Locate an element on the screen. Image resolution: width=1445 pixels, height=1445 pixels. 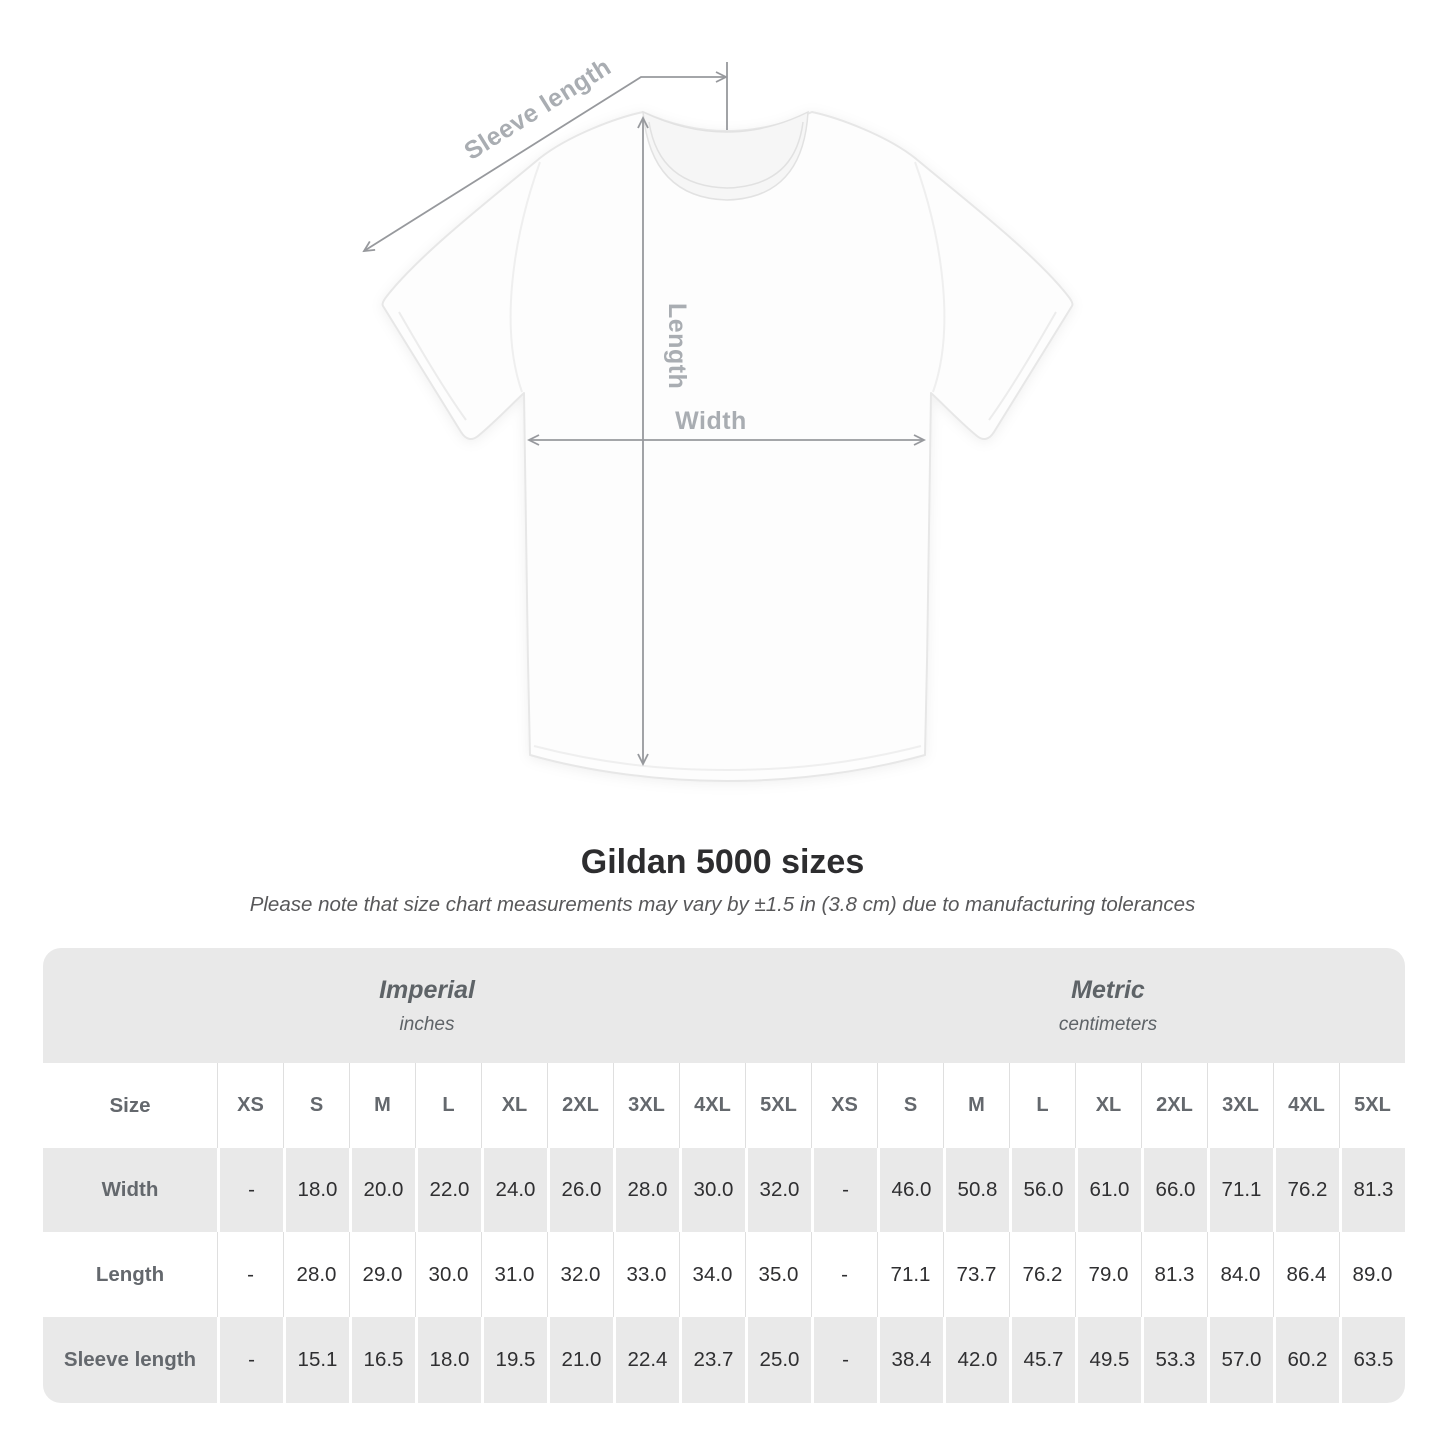
value-cell-metric: 45.7 is located at coordinates (1042, 1360).